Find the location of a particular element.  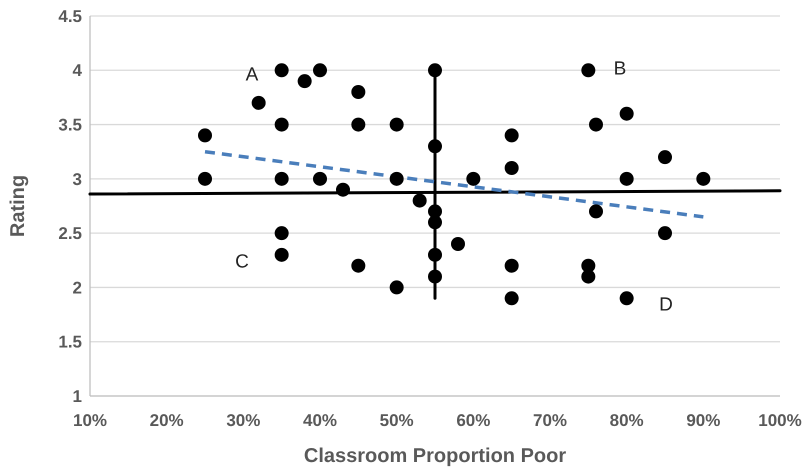

y-tick-label: 3 is located at coordinates (77, 179).